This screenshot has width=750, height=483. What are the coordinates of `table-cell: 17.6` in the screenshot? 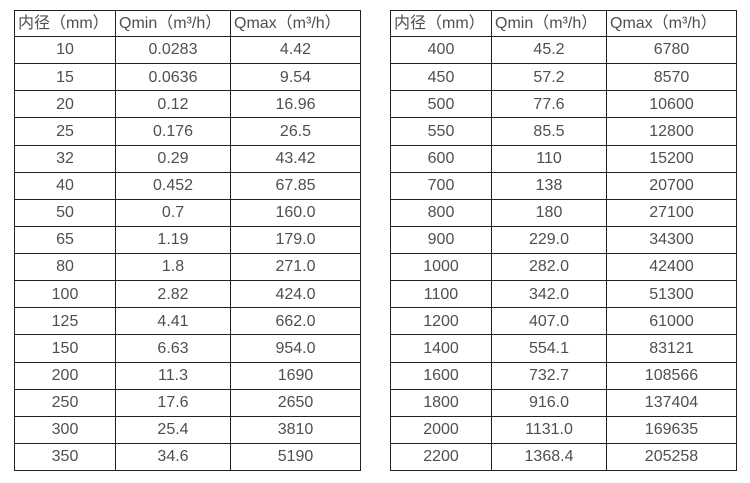 It's located at (173, 402).